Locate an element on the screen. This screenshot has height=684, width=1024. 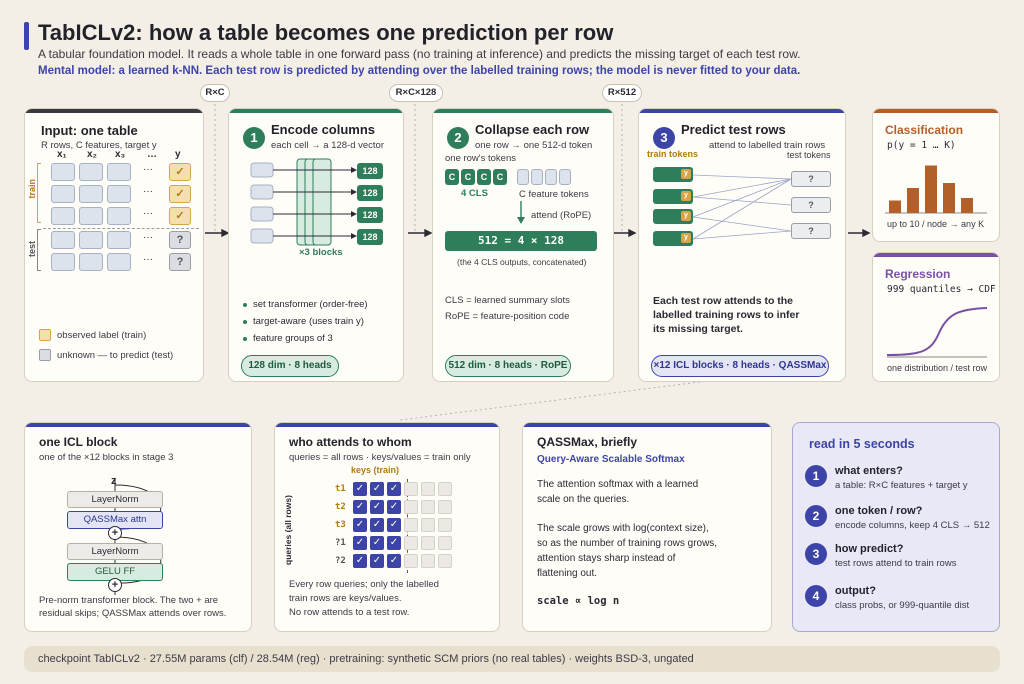
row-label: t2 is located at coordinates (340, 507).